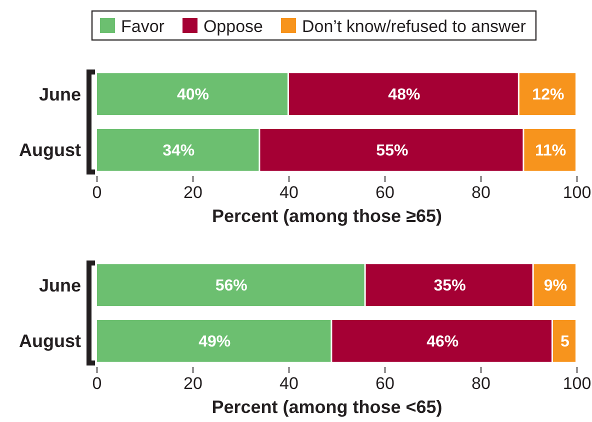  I want to click on legend-label: Oppose, so click(233, 26).